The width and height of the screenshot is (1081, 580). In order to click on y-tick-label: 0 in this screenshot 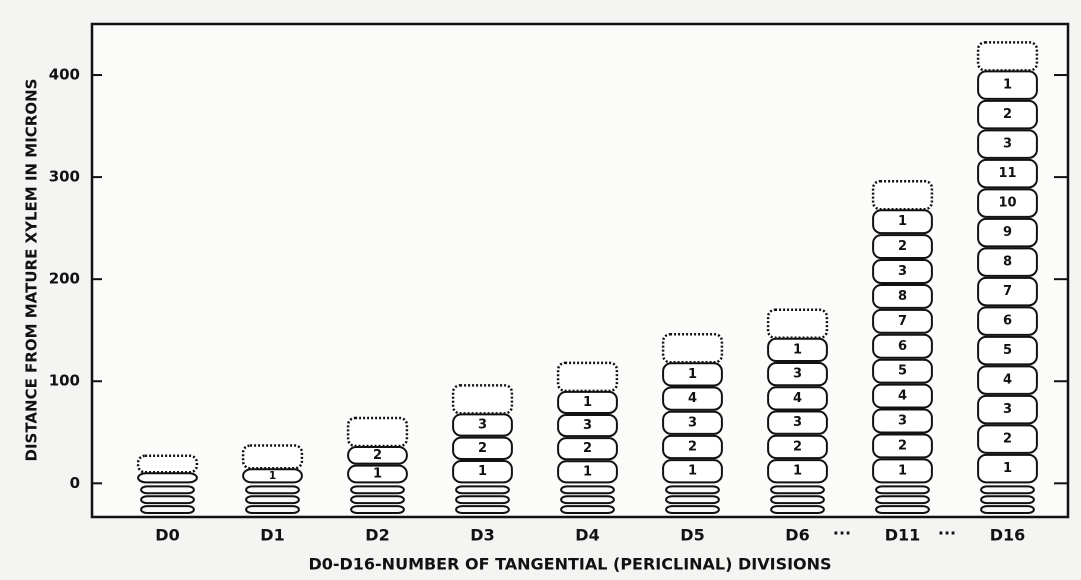, I will do `click(75, 483)`.